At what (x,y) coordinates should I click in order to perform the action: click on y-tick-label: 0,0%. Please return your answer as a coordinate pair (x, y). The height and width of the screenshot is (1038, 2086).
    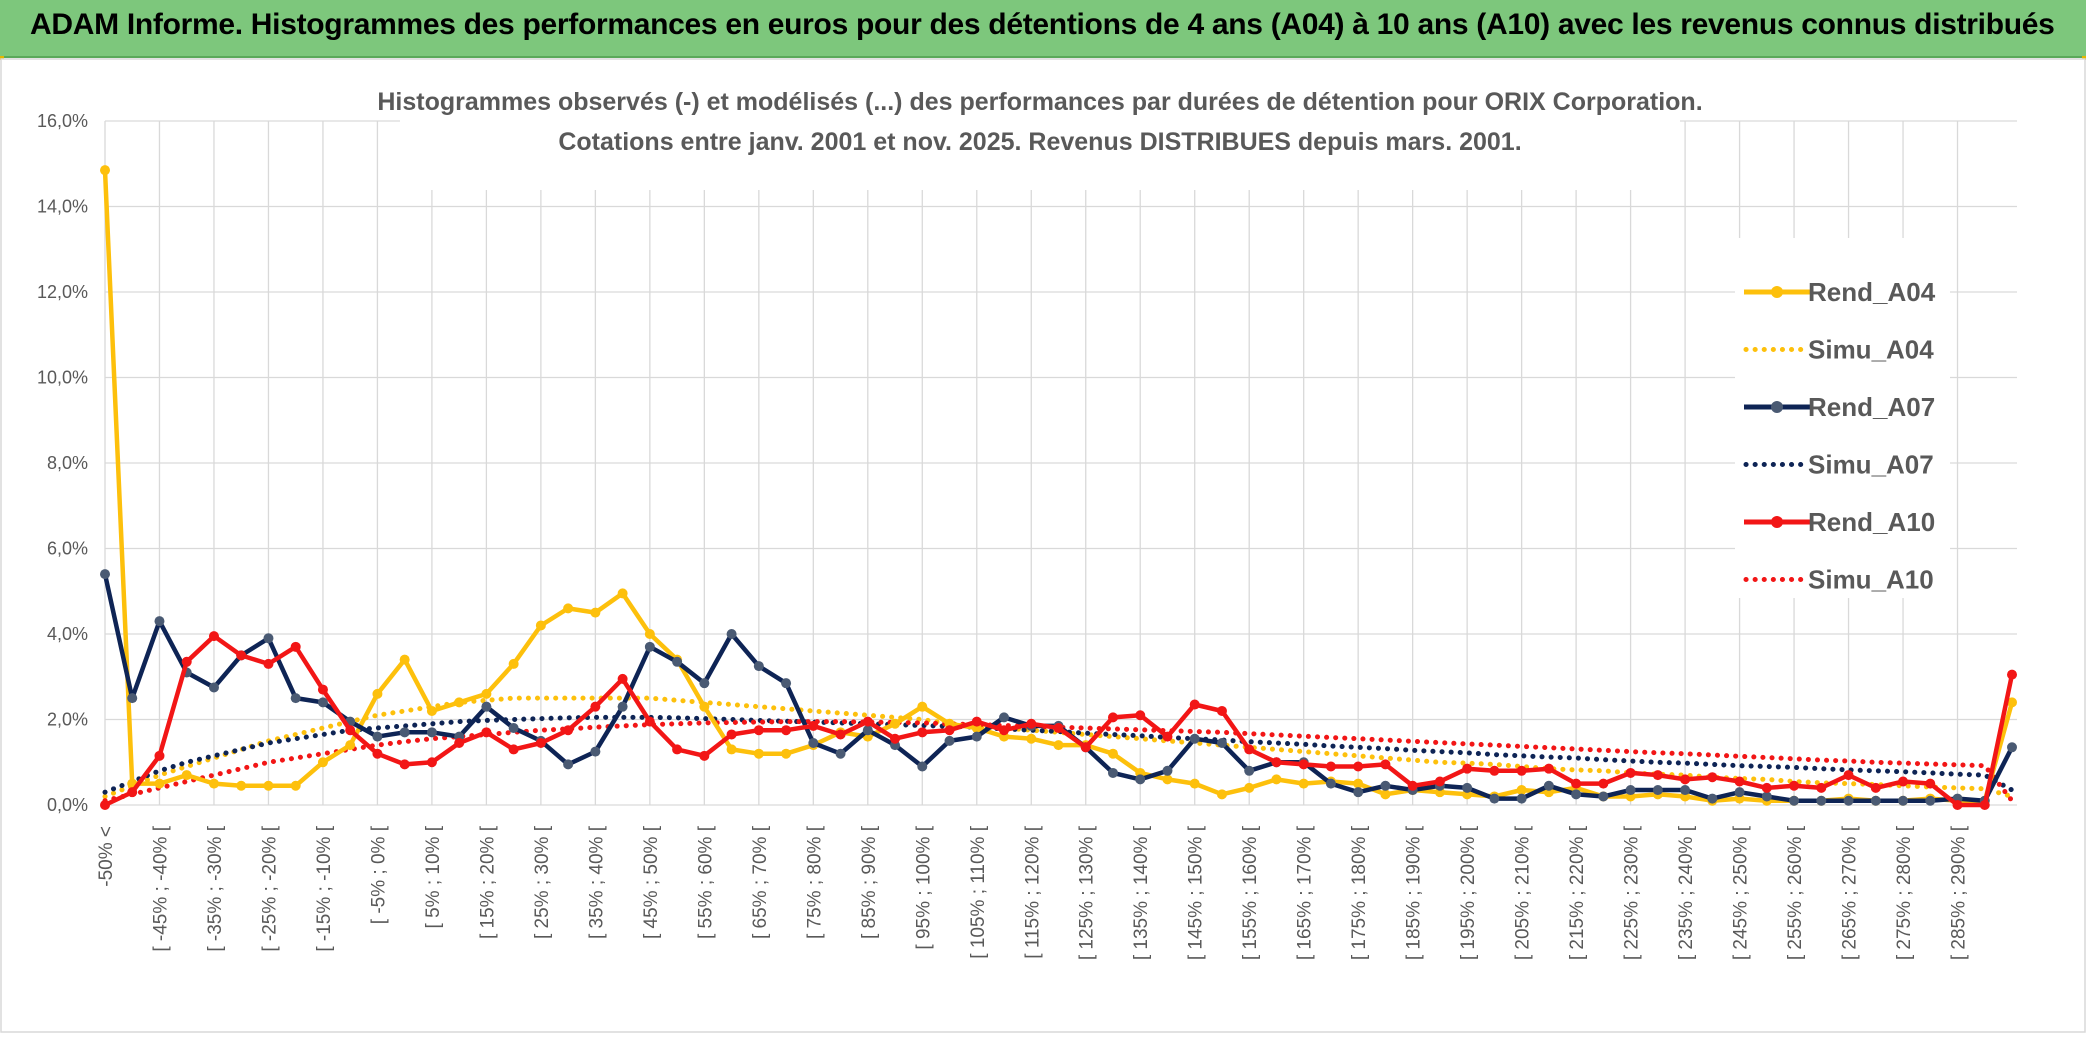
    Looking at the image, I should click on (67, 805).